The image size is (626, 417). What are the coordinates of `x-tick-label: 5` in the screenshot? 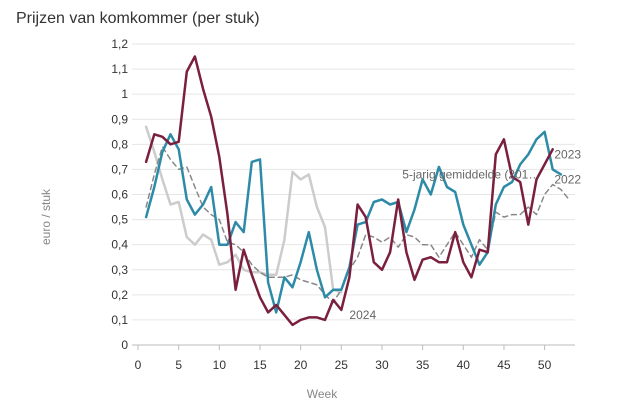 It's located at (178, 365).